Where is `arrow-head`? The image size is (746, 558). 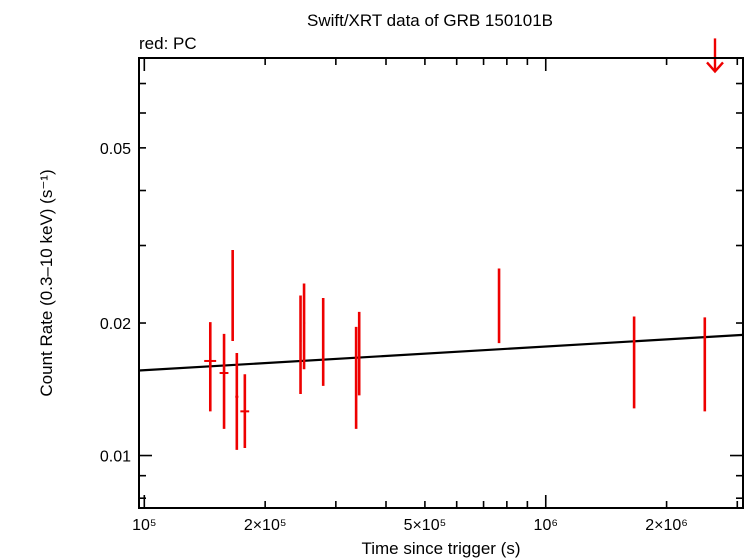 arrow-head is located at coordinates (715, 67).